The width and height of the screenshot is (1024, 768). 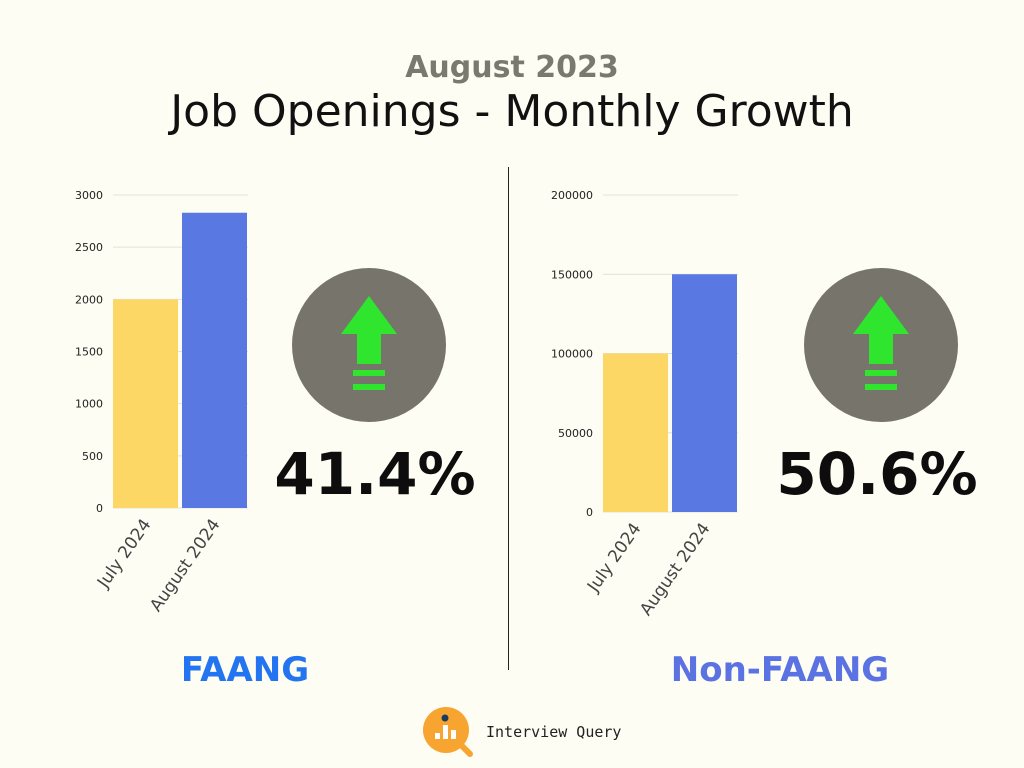 I want to click on faang-growth-up-arrow-icon, so click(x=369, y=345).